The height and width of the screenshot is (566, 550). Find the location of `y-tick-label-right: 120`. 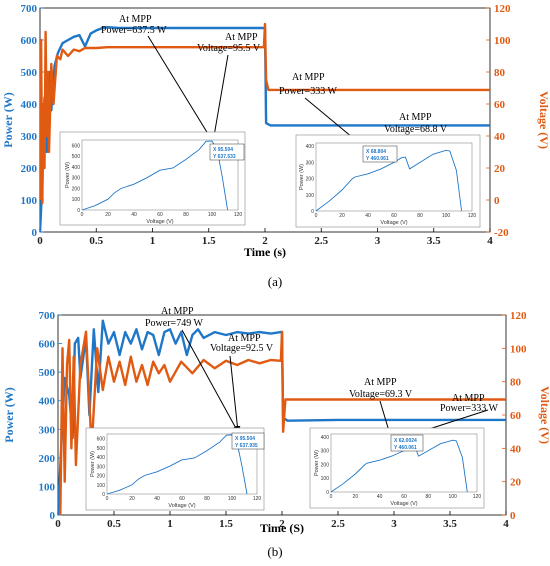

y-tick-label-right: 120 is located at coordinates (518, 316).